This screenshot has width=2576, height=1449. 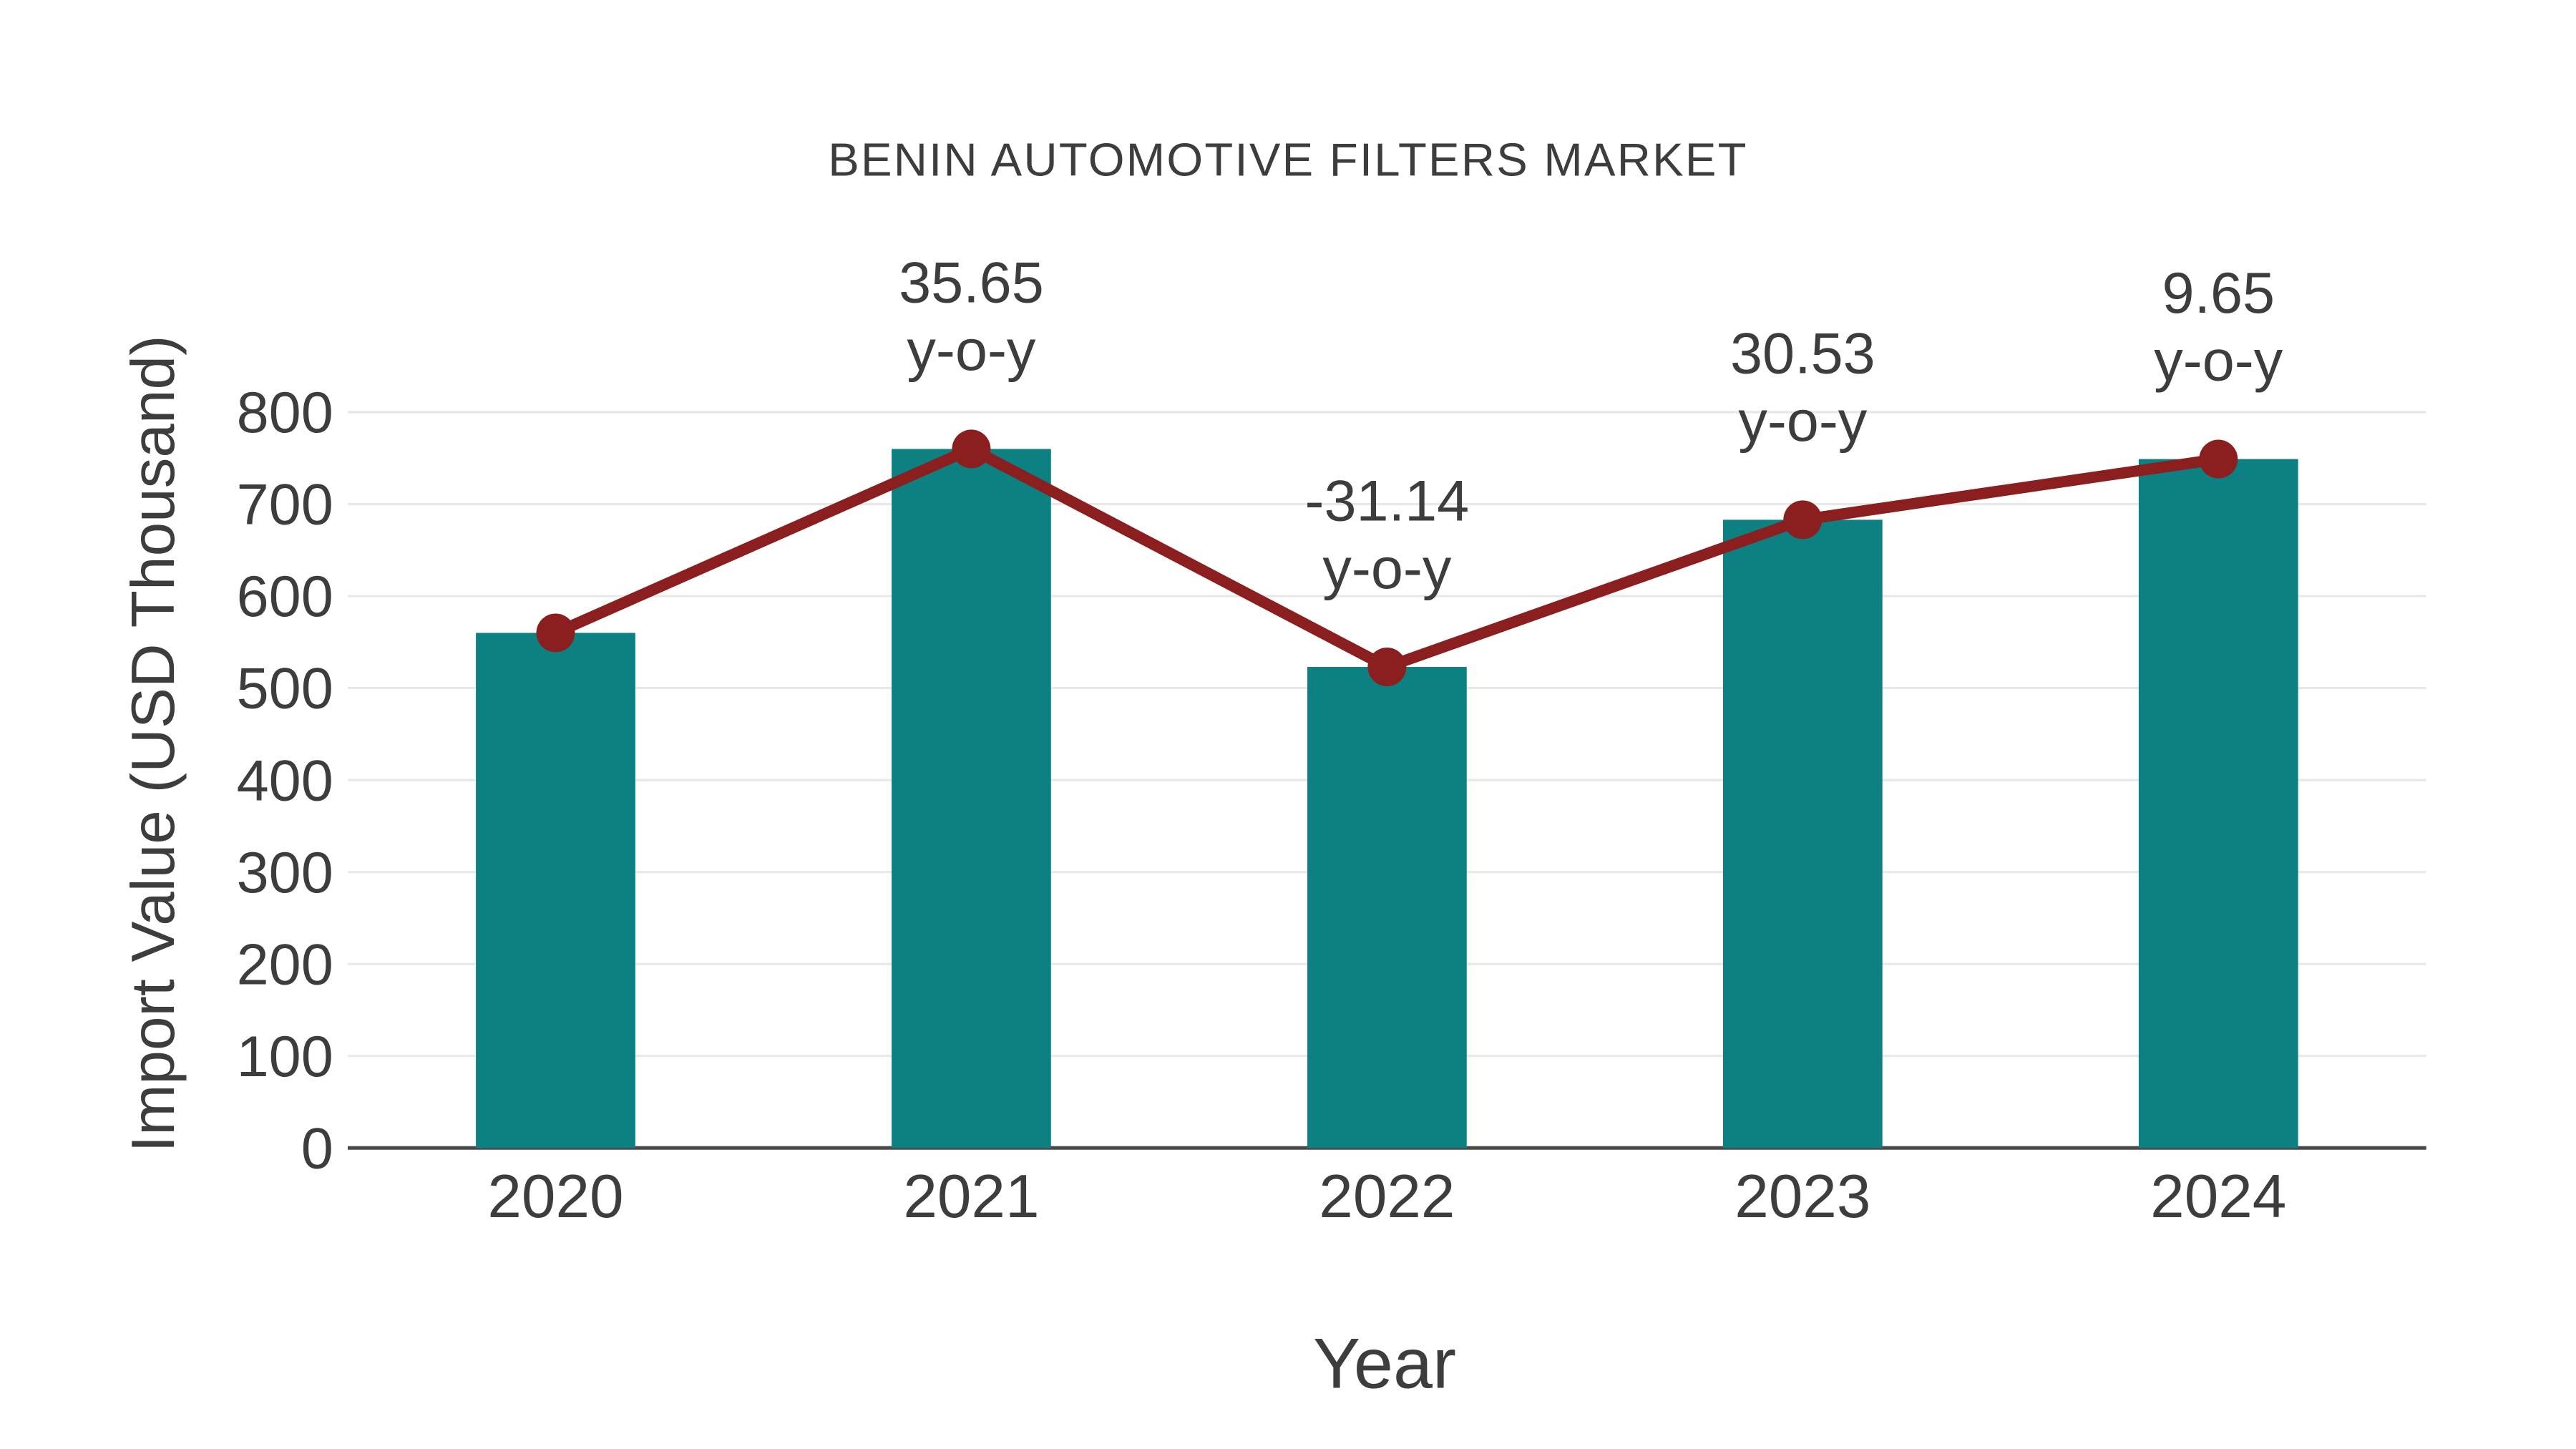 I want to click on y-tick-label: 0, so click(x=317, y=1148).